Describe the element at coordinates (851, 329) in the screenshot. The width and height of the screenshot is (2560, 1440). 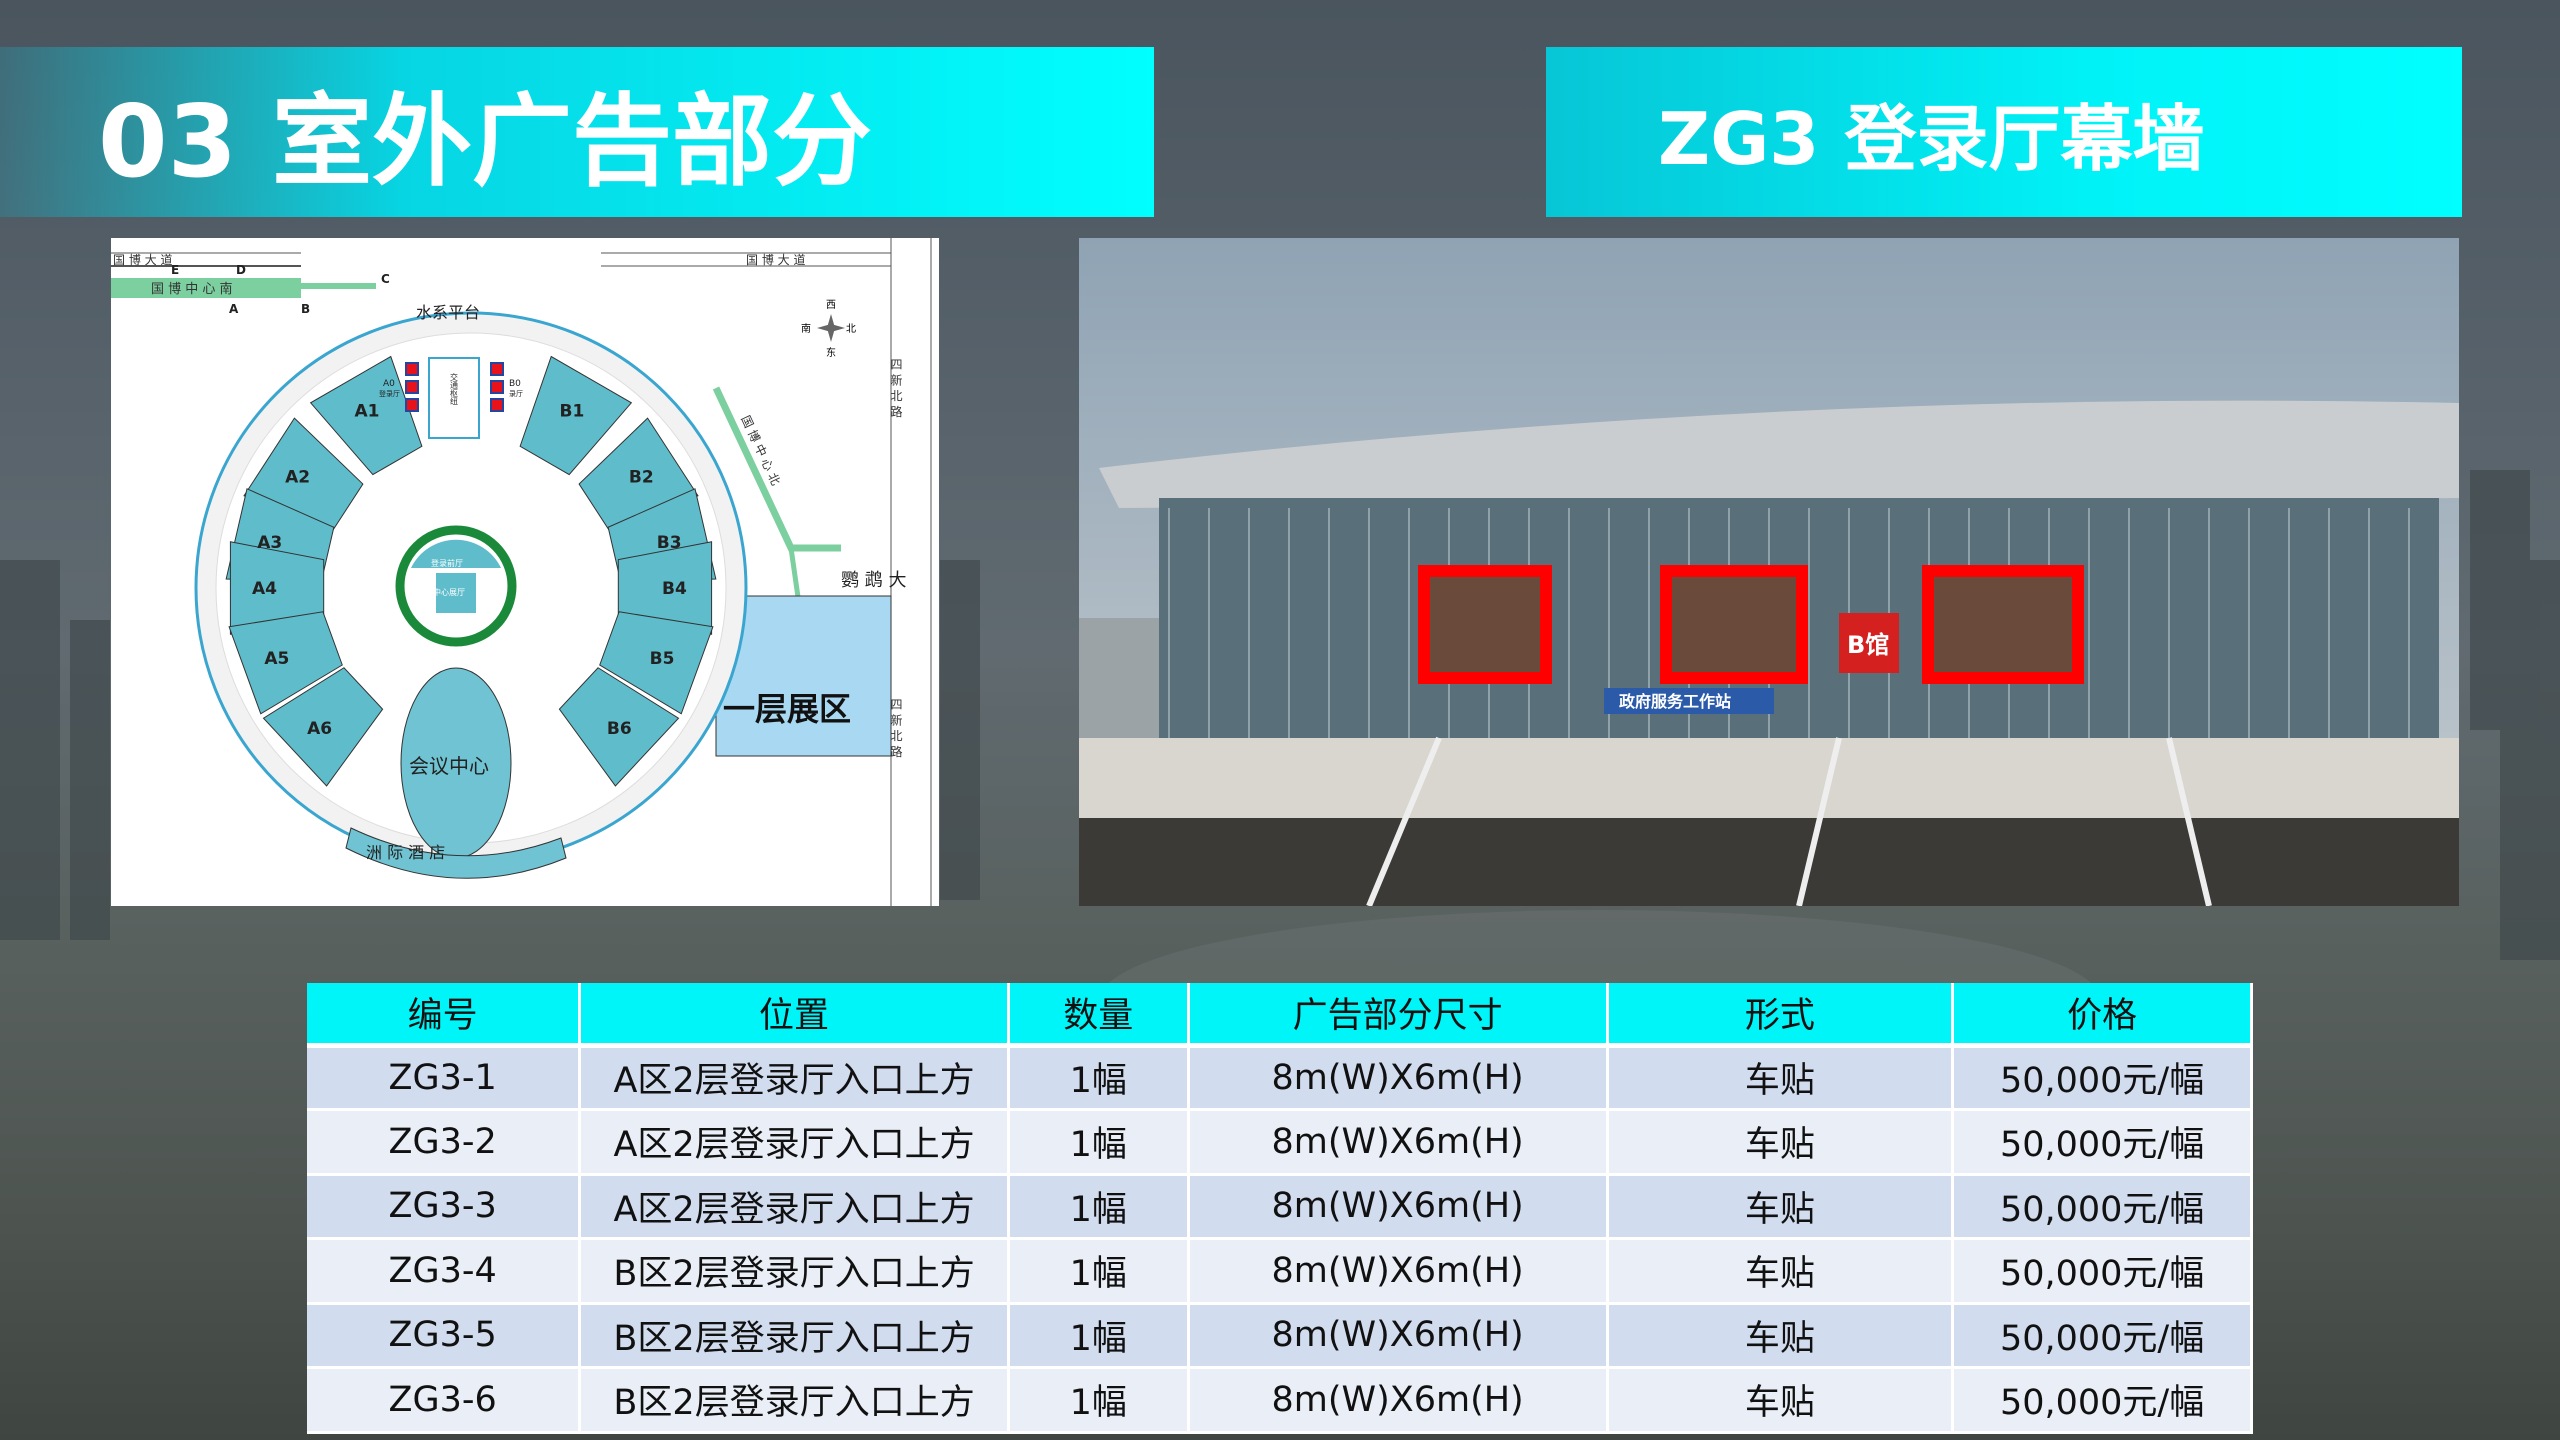
I see `compass-north: 北` at that location.